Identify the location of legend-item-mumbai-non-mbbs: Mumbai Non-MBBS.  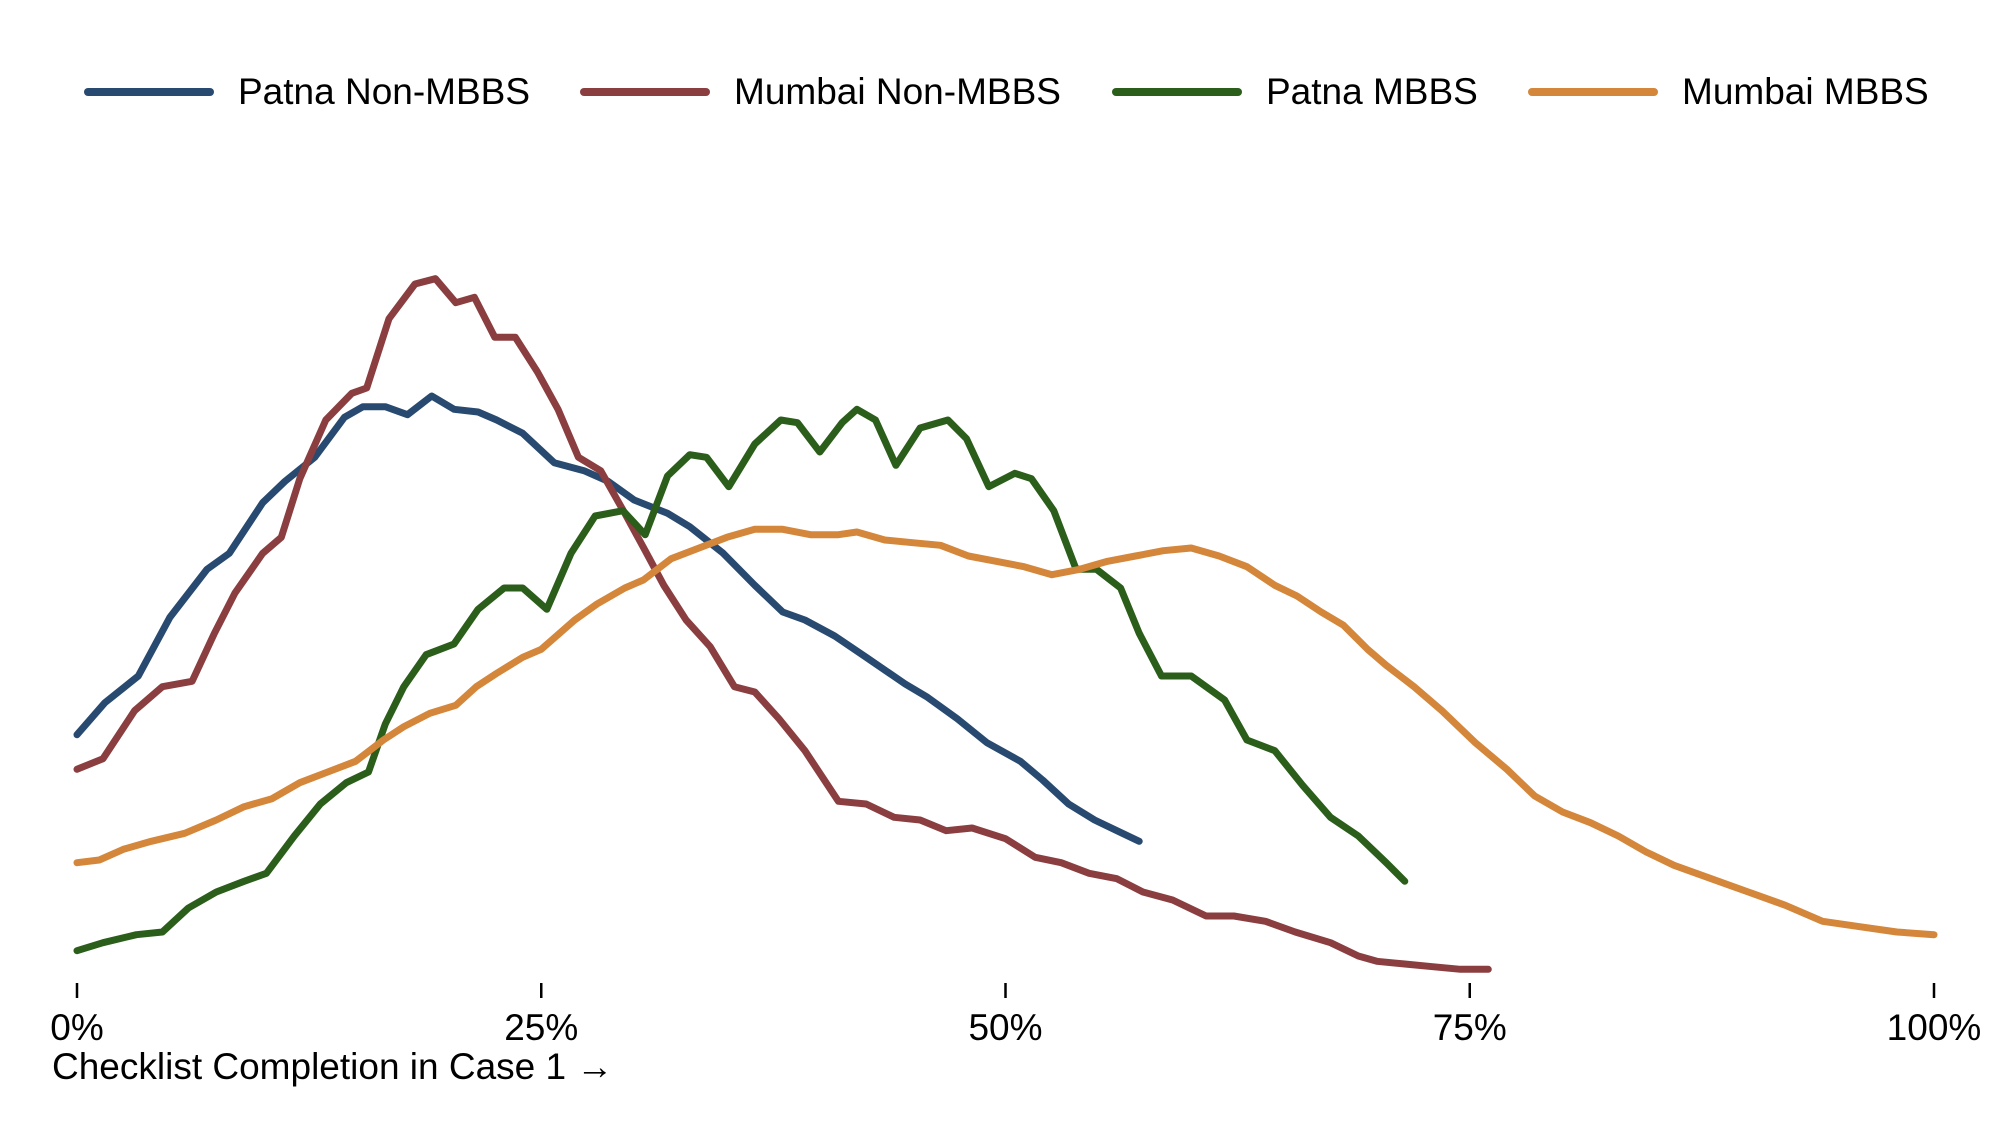
(820, 92).